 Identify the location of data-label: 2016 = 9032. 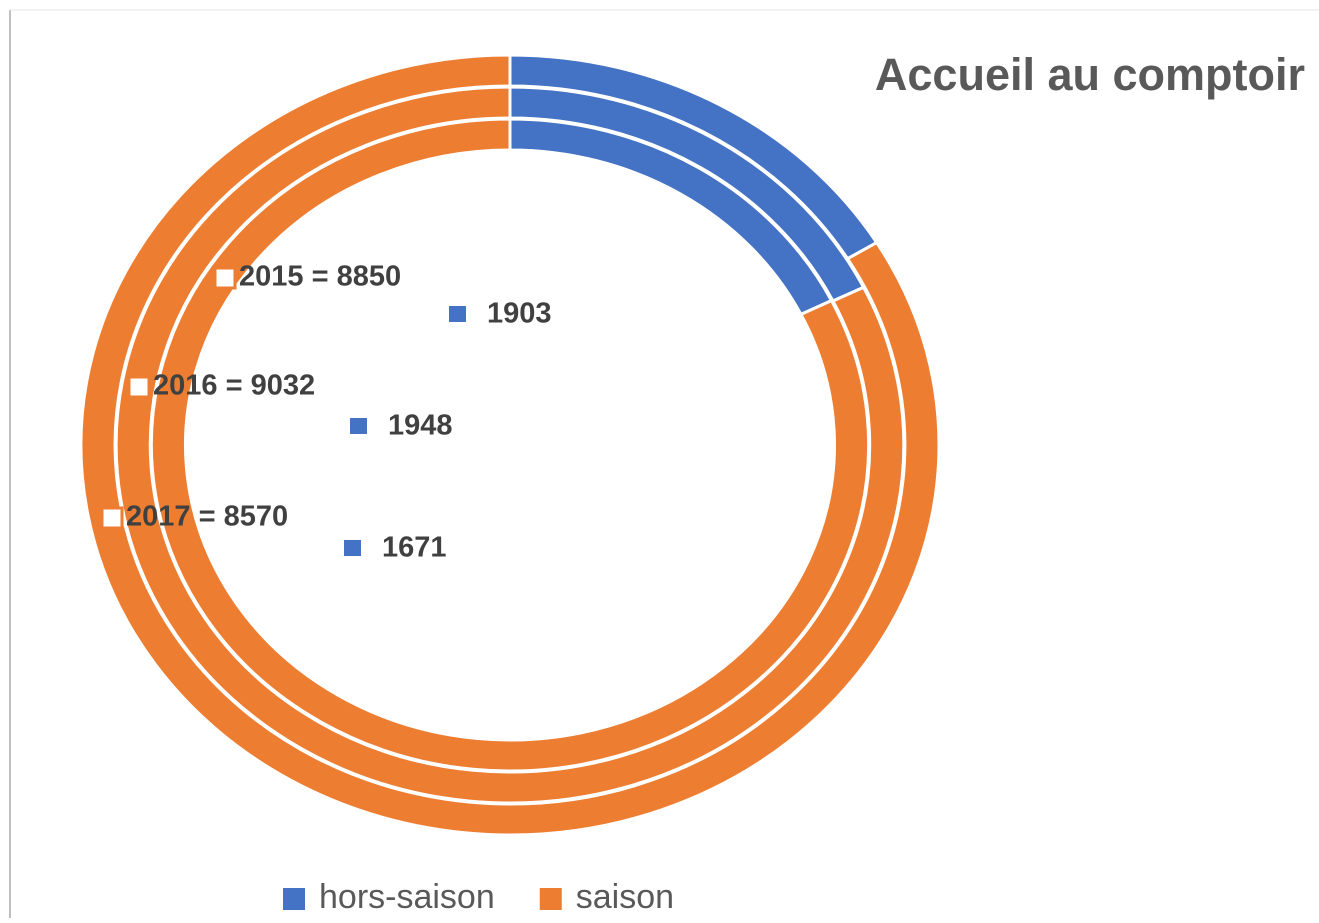
(234, 386).